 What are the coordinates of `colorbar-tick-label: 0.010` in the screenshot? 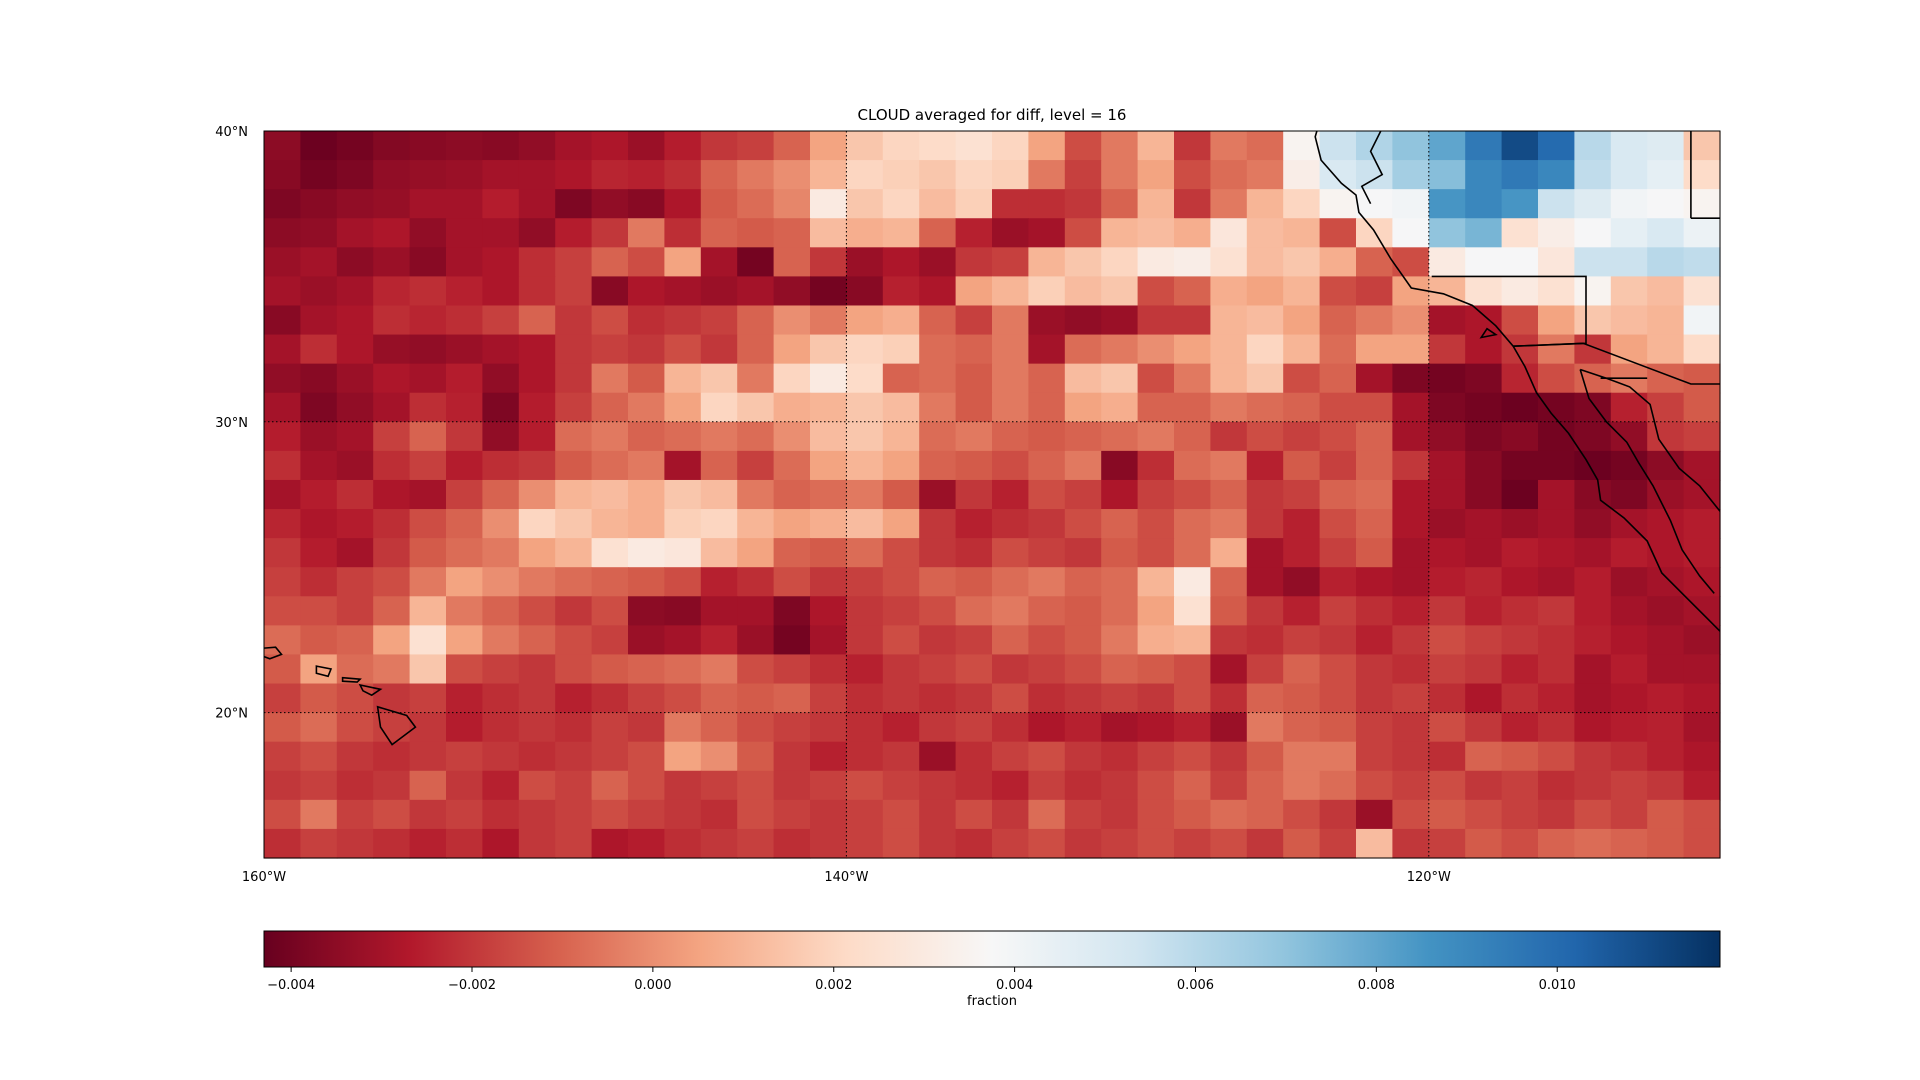 It's located at (1557, 985).